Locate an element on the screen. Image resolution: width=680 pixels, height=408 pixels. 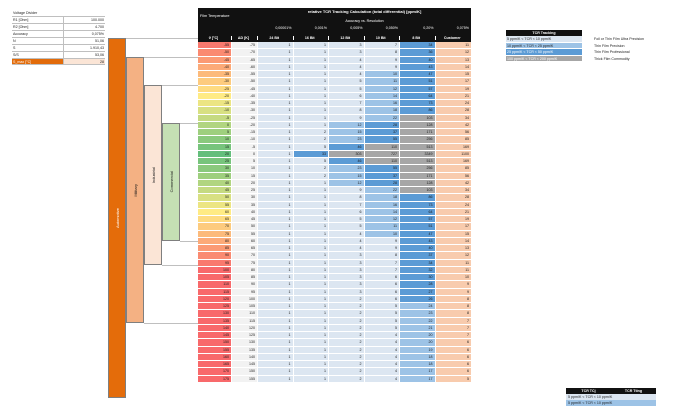
accuracy-label: Accuracy vs. Resolution is located at coordinates (364, 21).